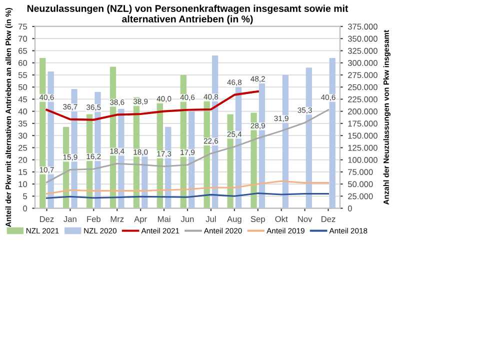 Image resolution: width=500 pixels, height=353 pixels. I want to click on y2-tick-label: 325.000, so click(363, 51).